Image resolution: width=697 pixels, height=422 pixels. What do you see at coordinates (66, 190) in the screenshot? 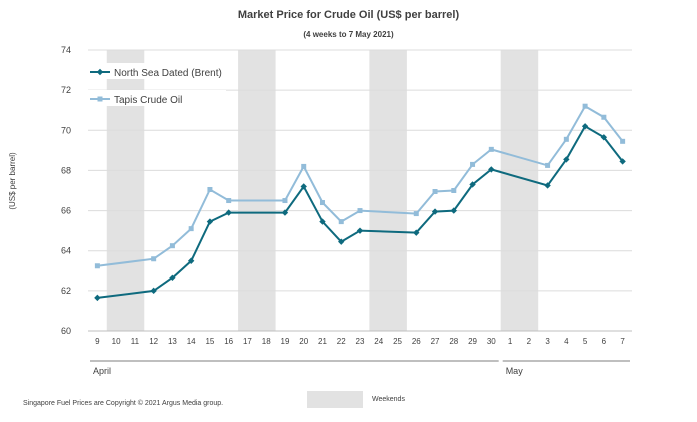
I see `y-axis-ticks: 60 62 64 66 68 70 72 74` at bounding box center [66, 190].